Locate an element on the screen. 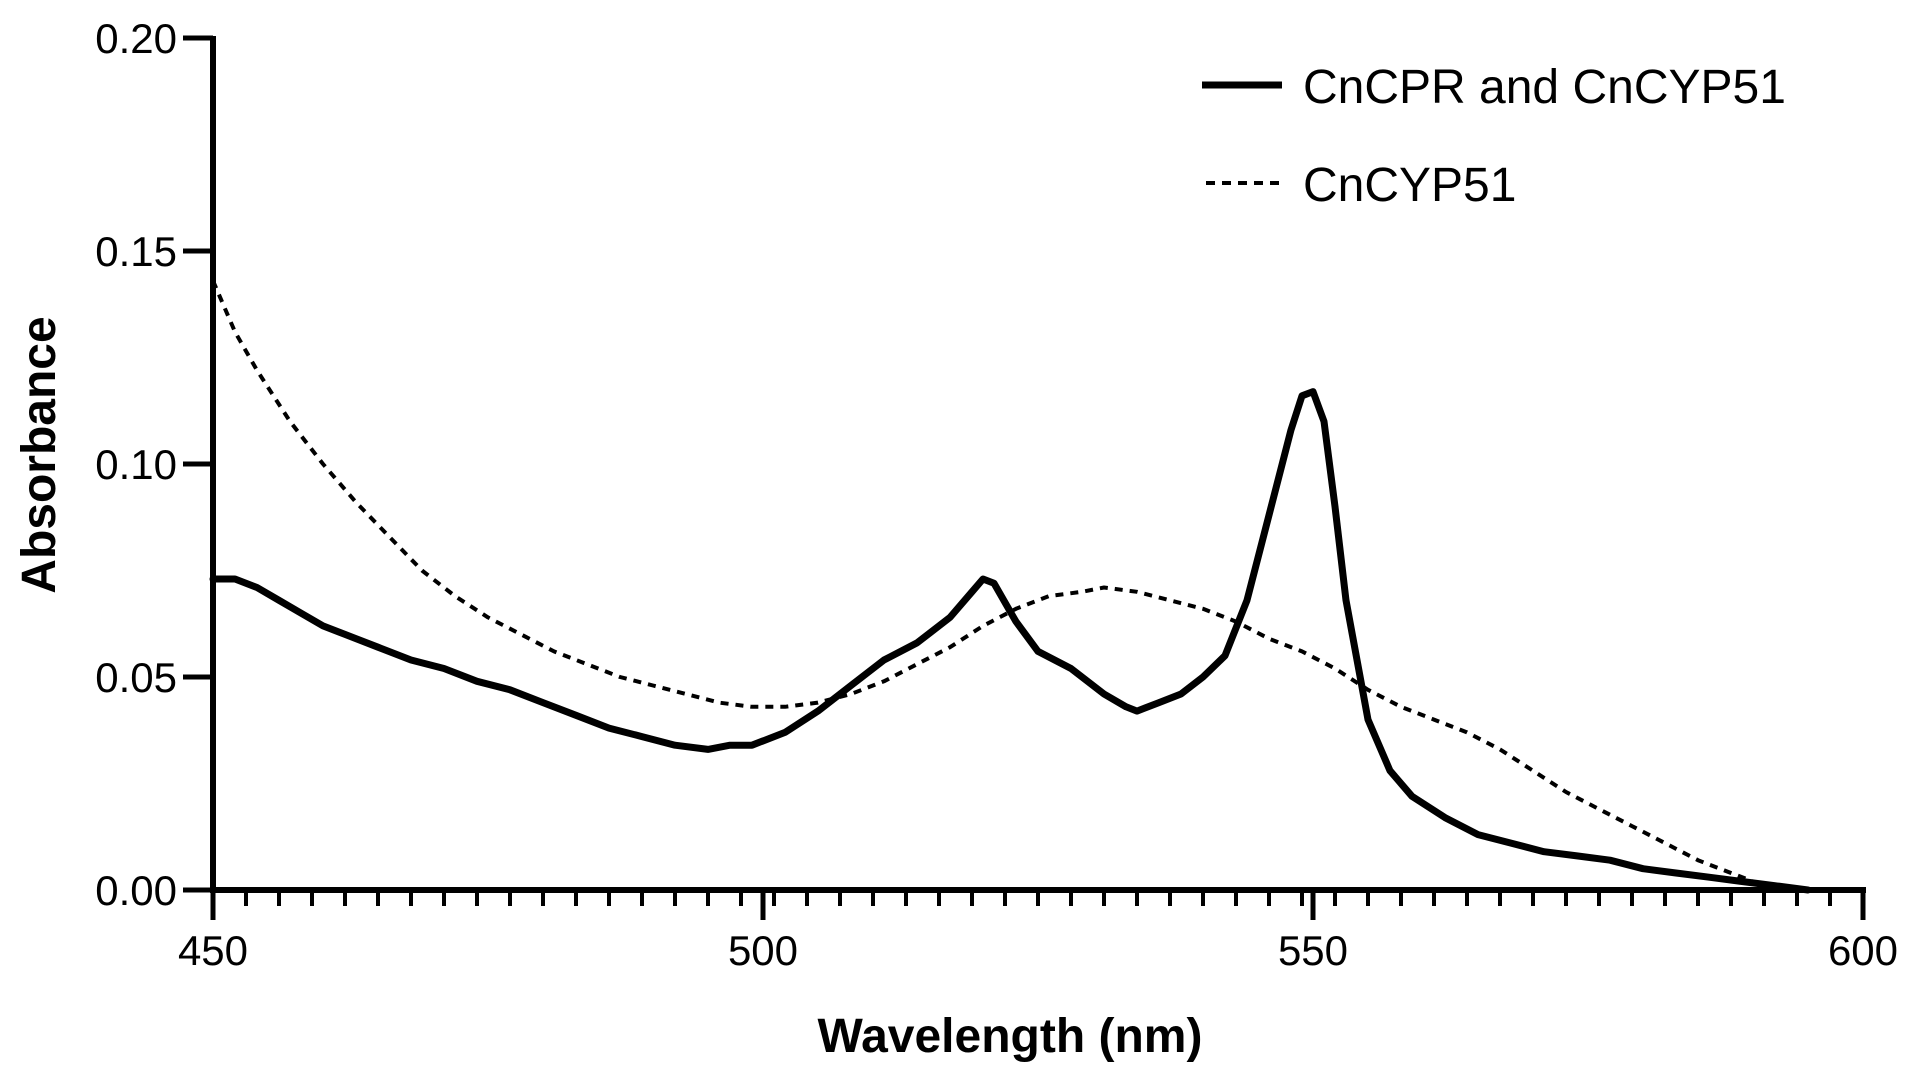 This screenshot has width=1906, height=1085. x-tick-label: 600 is located at coordinates (1863, 950).